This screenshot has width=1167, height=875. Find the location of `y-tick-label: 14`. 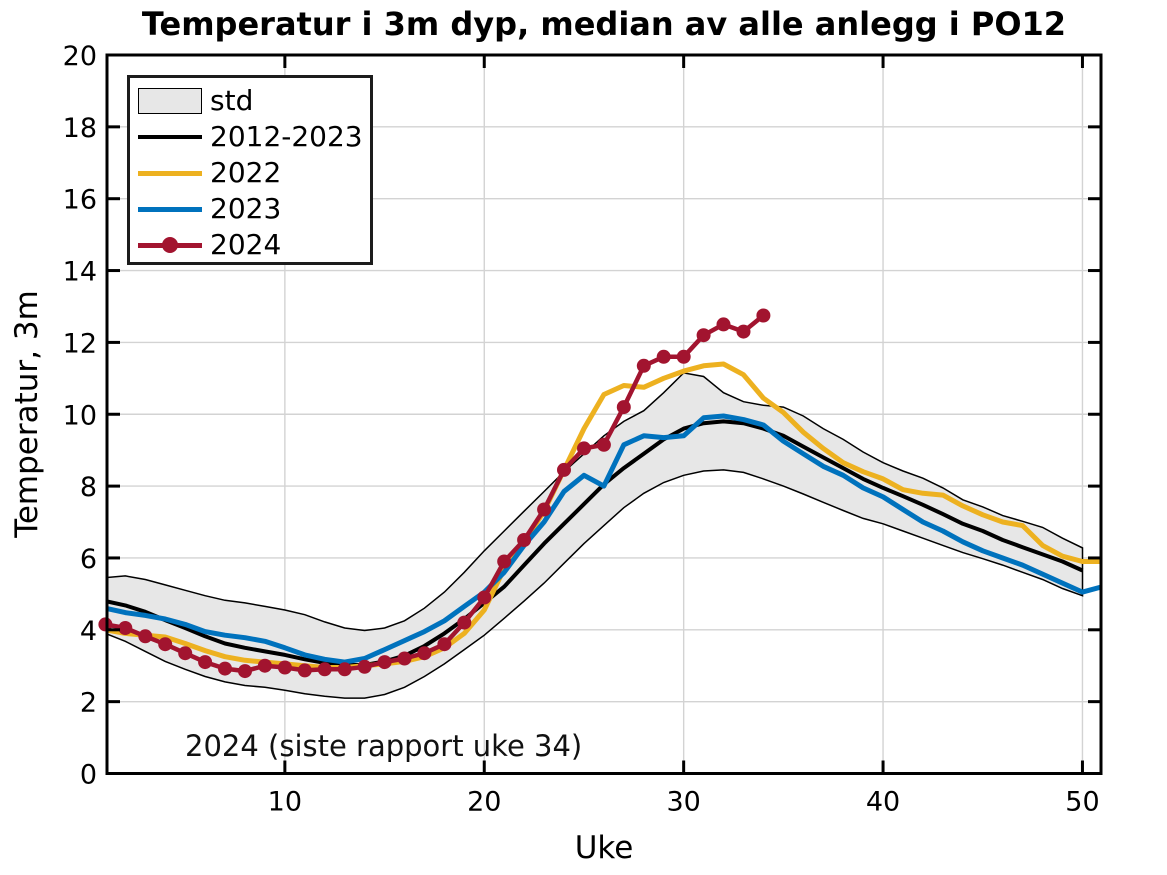

y-tick-label: 14 is located at coordinates (80, 272).